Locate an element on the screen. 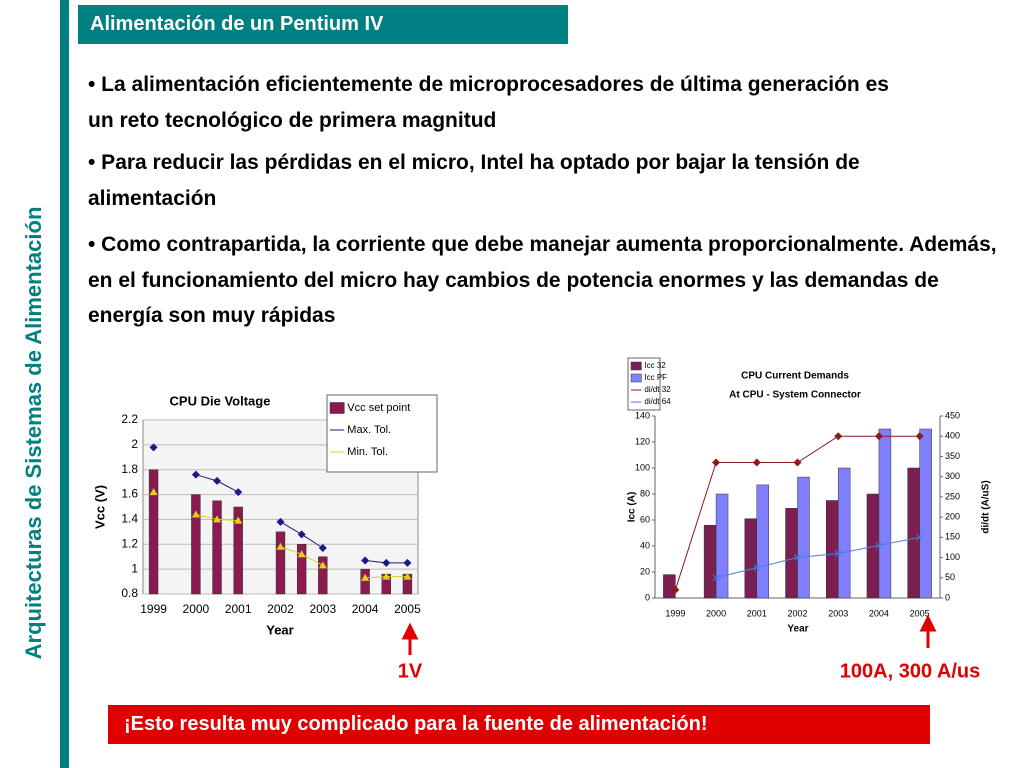 This screenshot has width=1024, height=768. y2-tick-label: 0 is located at coordinates (947, 597).